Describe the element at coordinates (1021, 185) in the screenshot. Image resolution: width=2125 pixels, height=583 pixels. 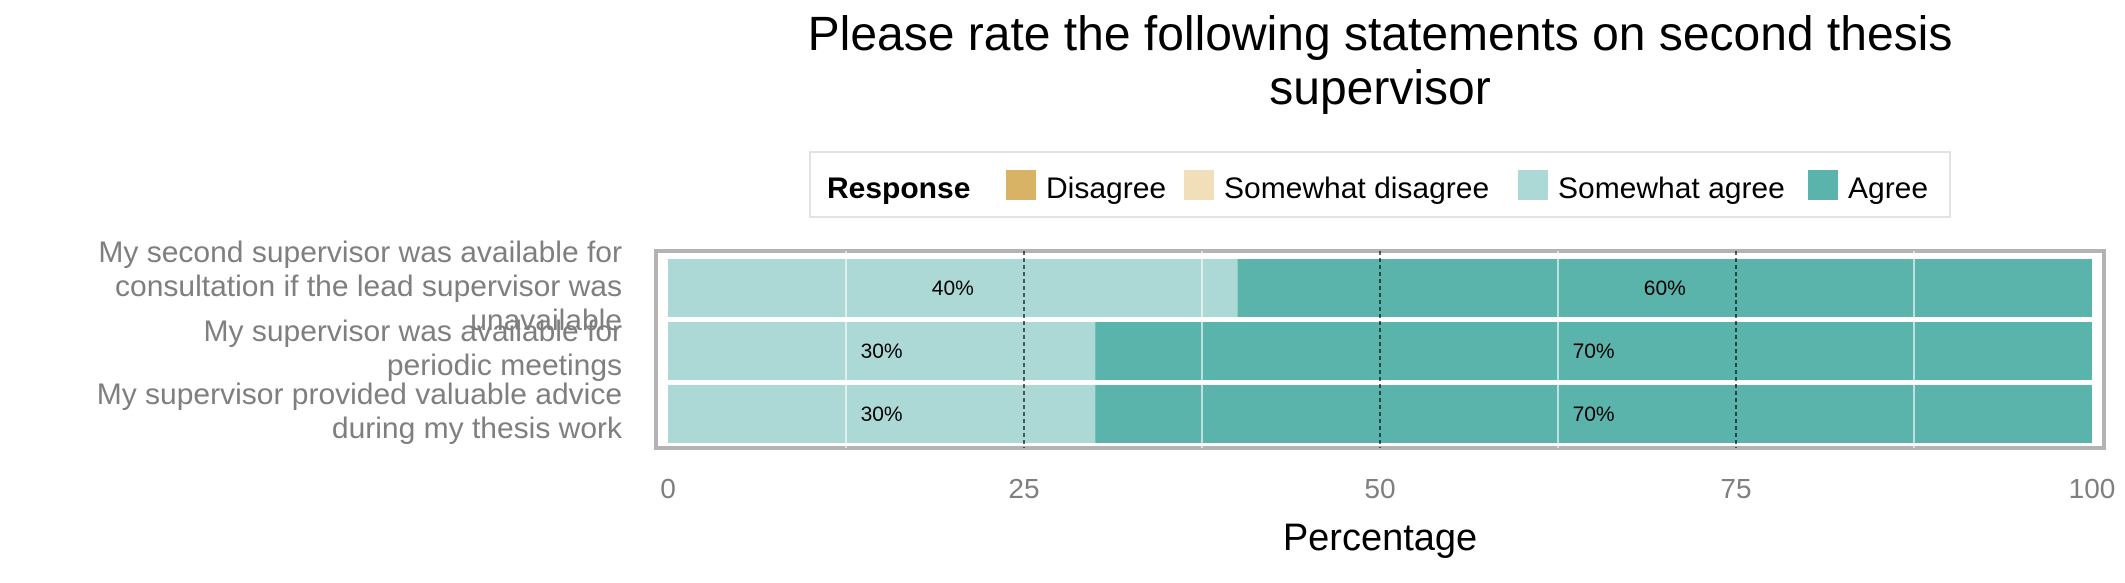
I see `legend-swatch-disagree` at that location.